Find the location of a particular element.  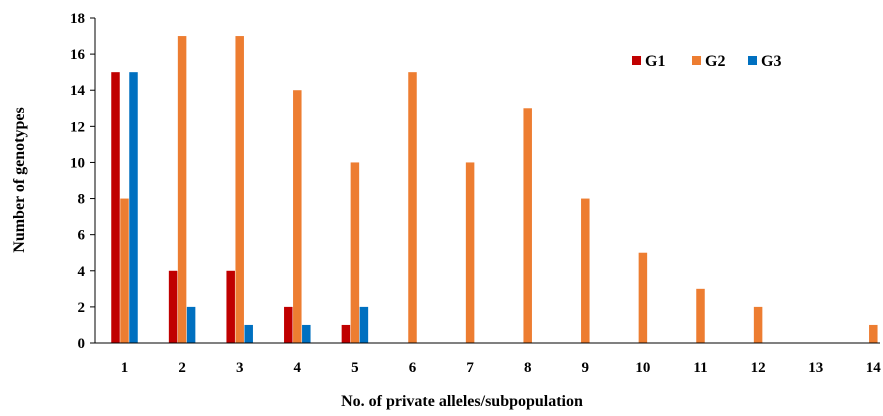

x-tick-label: 13 is located at coordinates (815, 368).